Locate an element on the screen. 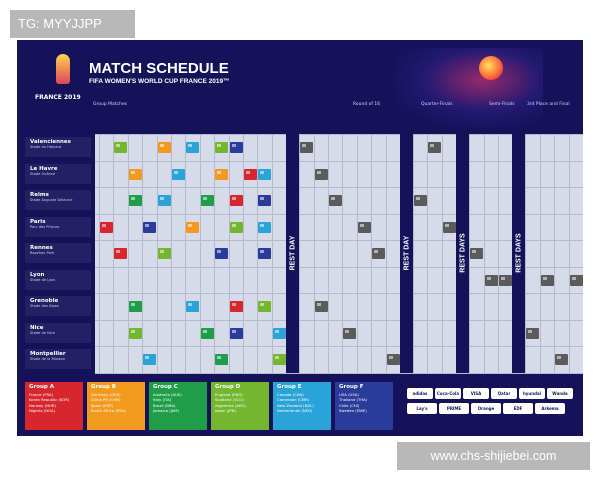  sponsor-logo: Coca-Cola is located at coordinates (448, 393).